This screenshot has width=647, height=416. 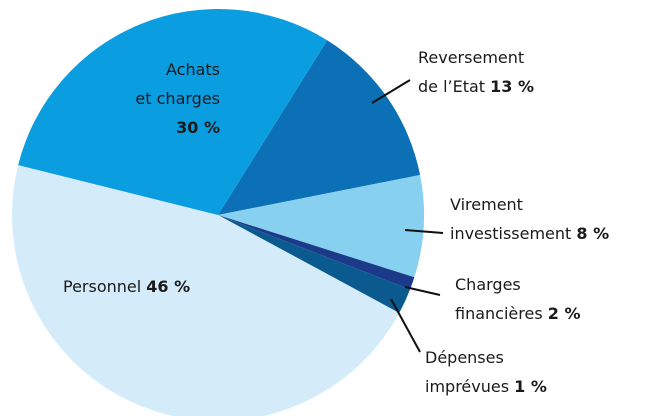 What do you see at coordinates (177, 98) in the screenshot?
I see `slice-label: Achats et charges 30 %` at bounding box center [177, 98].